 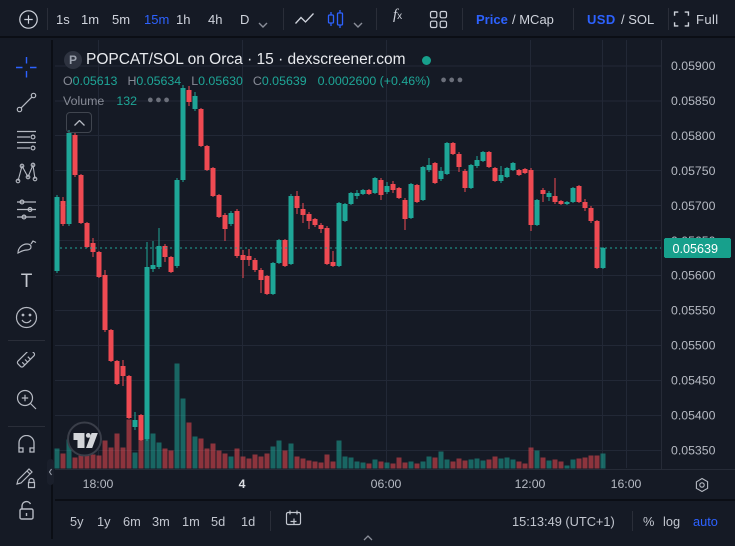 I want to click on svg-text: 0.05900, so click(x=693, y=66).